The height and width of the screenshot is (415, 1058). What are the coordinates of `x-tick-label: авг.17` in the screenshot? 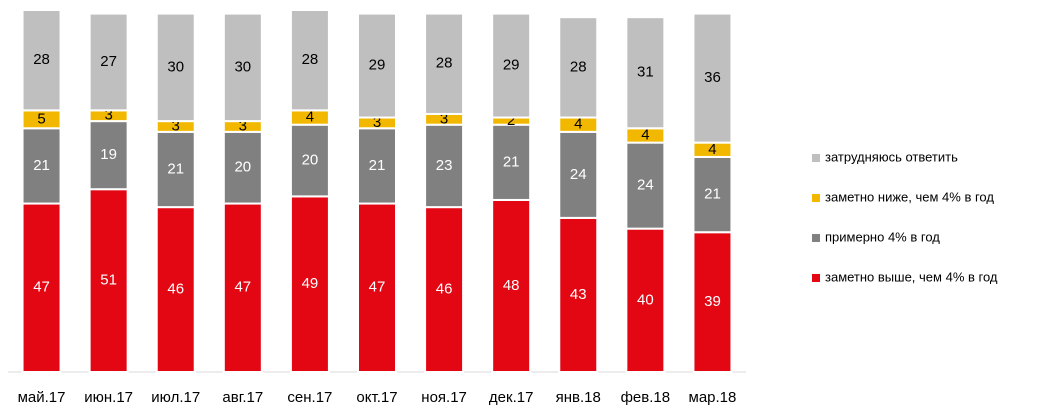 It's located at (242, 397).